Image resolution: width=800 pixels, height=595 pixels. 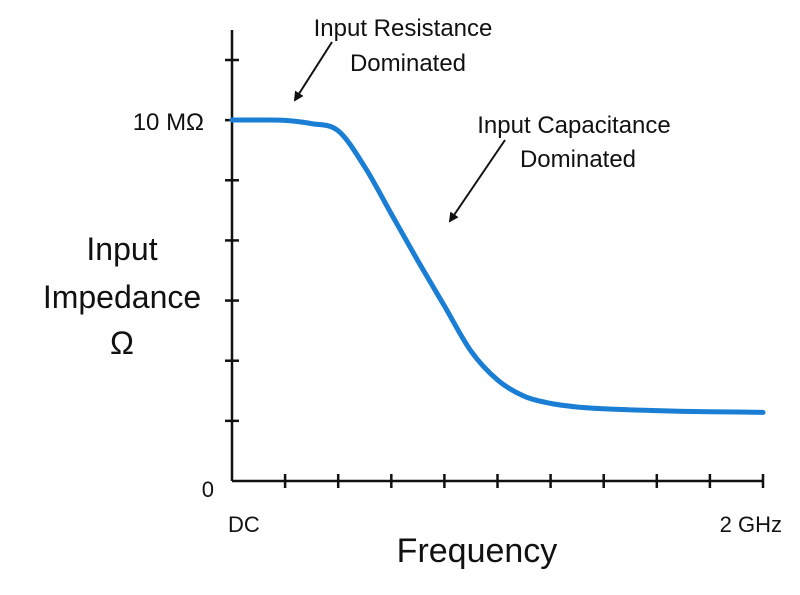 I want to click on x-axis-label: Frequency, so click(x=477, y=551).